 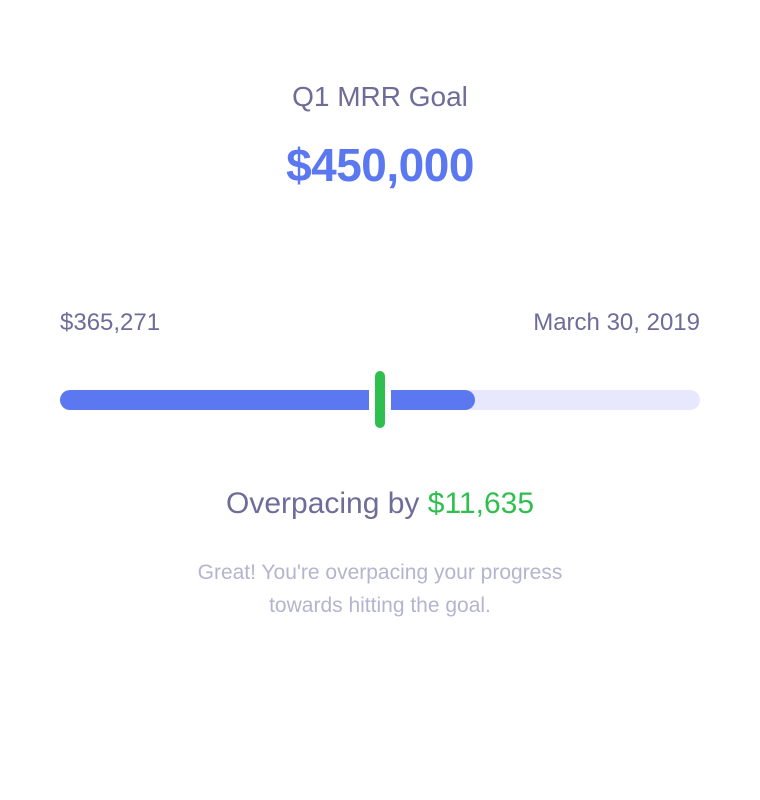 I want to click on pace-status: Overpacing by $11,635, so click(x=380, y=504).